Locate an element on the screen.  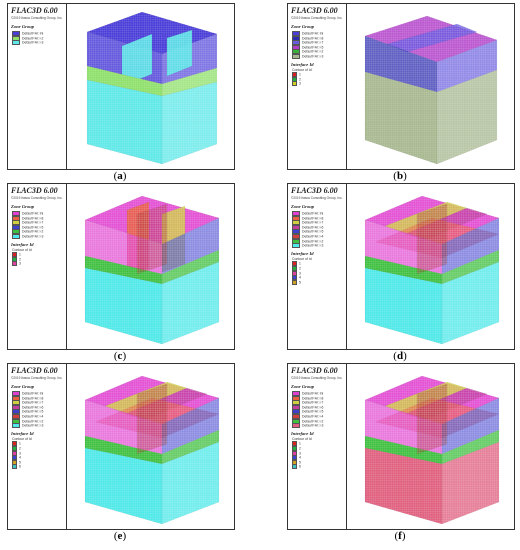
legend-label: Default=Al: i-5 is located at coordinates (313, 47).